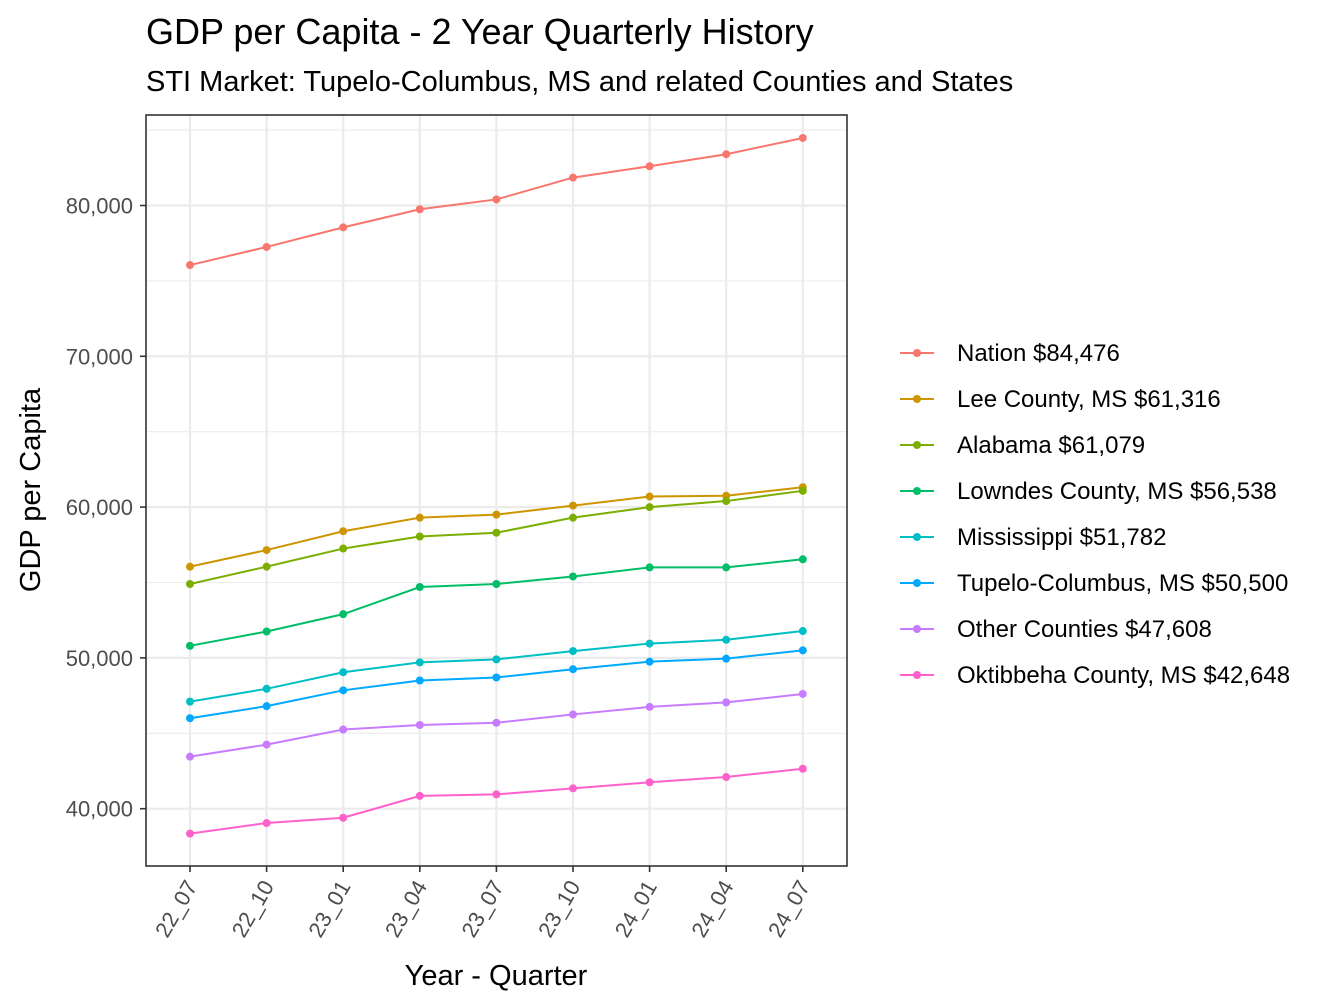  Describe the element at coordinates (99, 356) in the screenshot. I see `y-tick-label: 70,000` at that location.